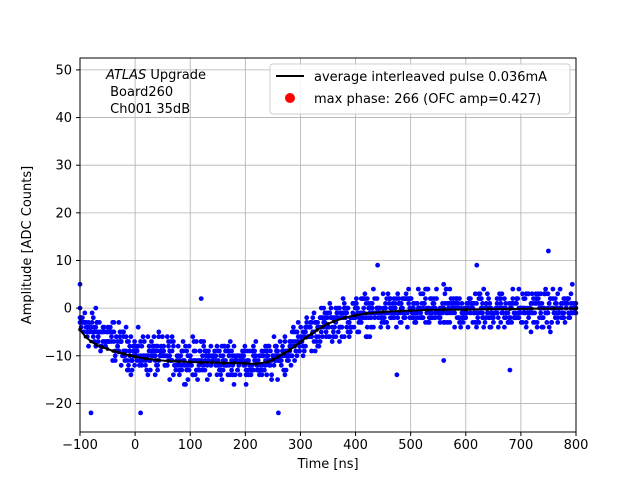 This screenshot has width=640, height=480. What do you see at coordinates (80, 445) in the screenshot?
I see `x-tick-label: −100` at bounding box center [80, 445].